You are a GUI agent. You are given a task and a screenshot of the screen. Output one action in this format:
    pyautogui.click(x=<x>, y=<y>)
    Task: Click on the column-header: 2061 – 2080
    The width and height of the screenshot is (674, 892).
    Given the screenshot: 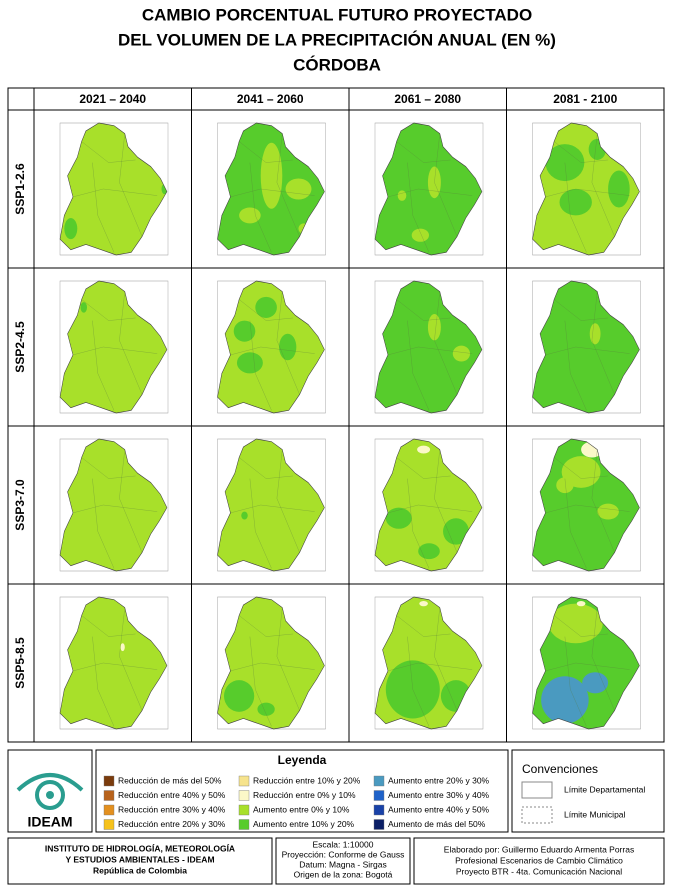 What is the action you would take?
    pyautogui.click(x=427, y=99)
    